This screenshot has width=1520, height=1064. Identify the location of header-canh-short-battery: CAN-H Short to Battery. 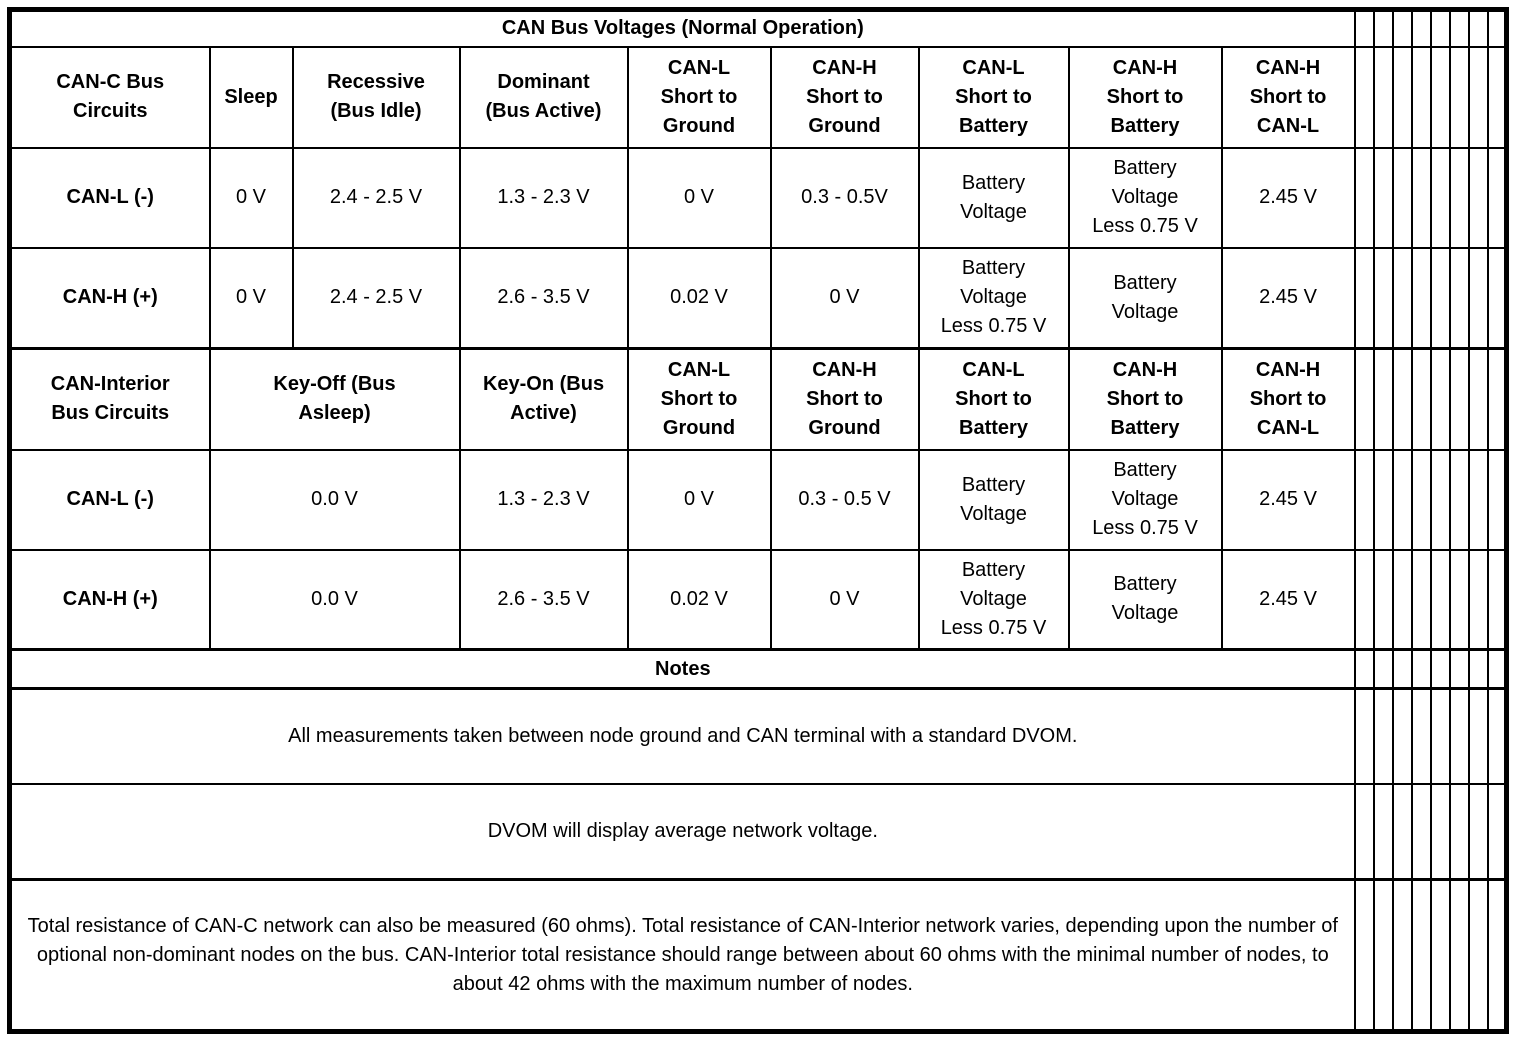
(1145, 399).